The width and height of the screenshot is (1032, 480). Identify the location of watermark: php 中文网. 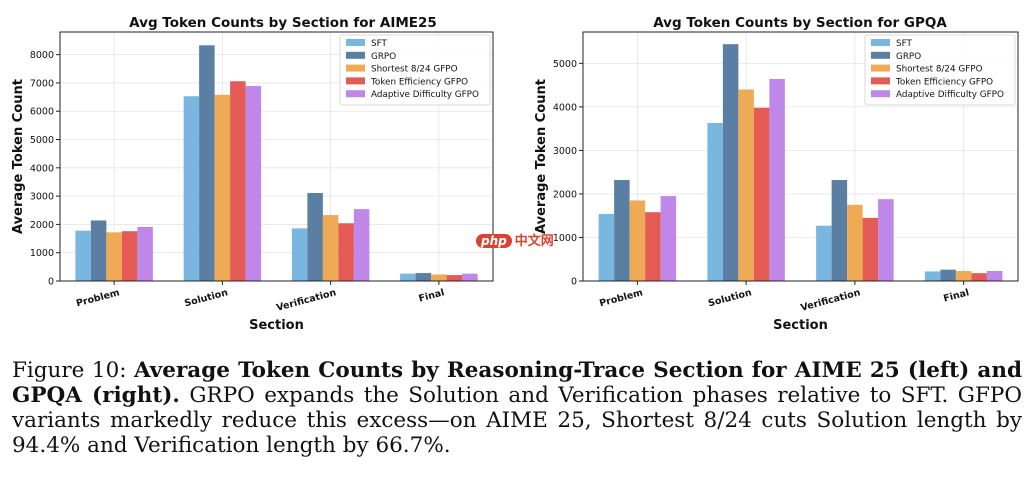
(515, 239).